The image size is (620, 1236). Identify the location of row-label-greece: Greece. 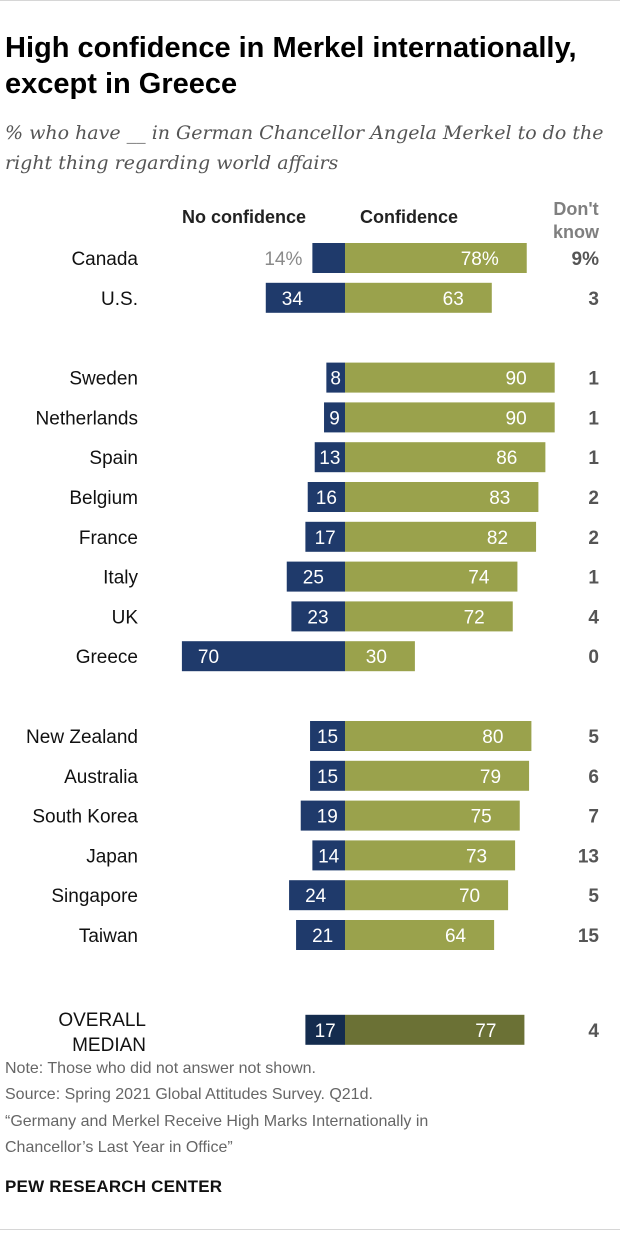
(107, 657).